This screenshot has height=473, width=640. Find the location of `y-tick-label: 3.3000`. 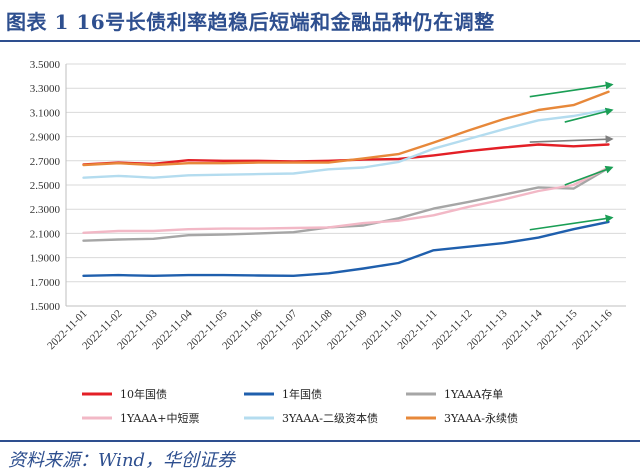

y-tick-label: 3.3000 is located at coordinates (45, 89).